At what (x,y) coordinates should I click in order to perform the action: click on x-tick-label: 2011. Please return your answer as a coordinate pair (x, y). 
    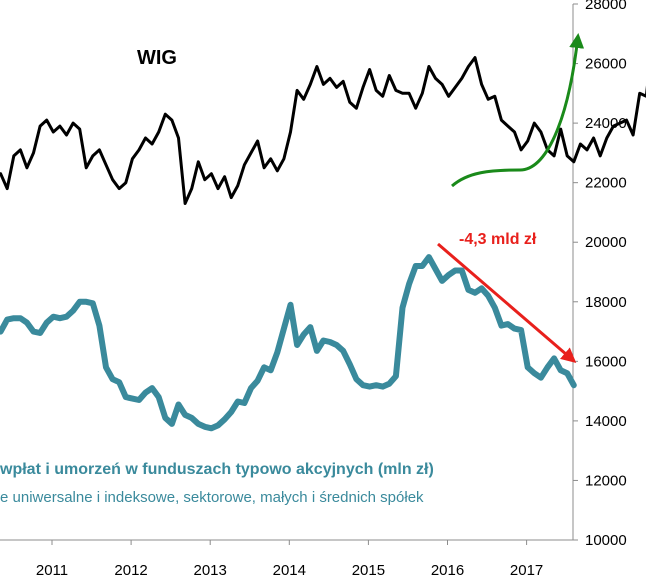
    Looking at the image, I should click on (52, 570).